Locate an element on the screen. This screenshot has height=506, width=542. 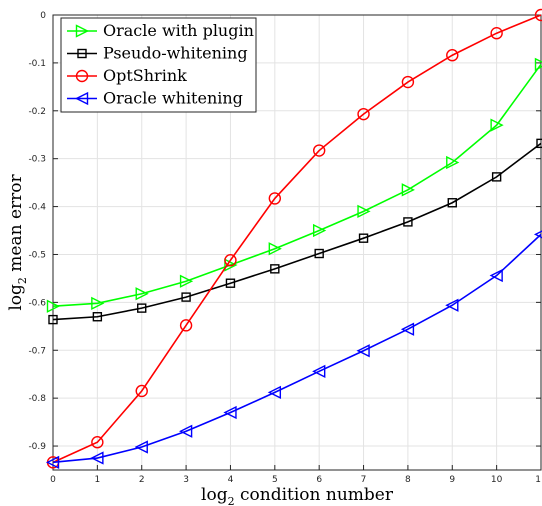
y-axis-label: log2 mean error is located at coordinates (17, 241).